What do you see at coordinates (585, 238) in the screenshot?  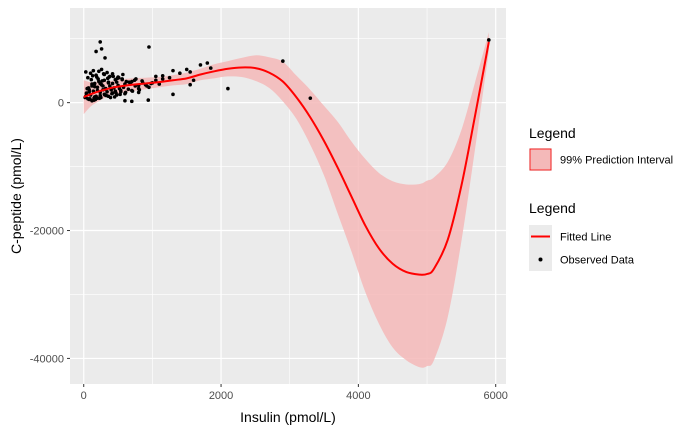 I see `legend-label: Fitted Line` at bounding box center [585, 238].